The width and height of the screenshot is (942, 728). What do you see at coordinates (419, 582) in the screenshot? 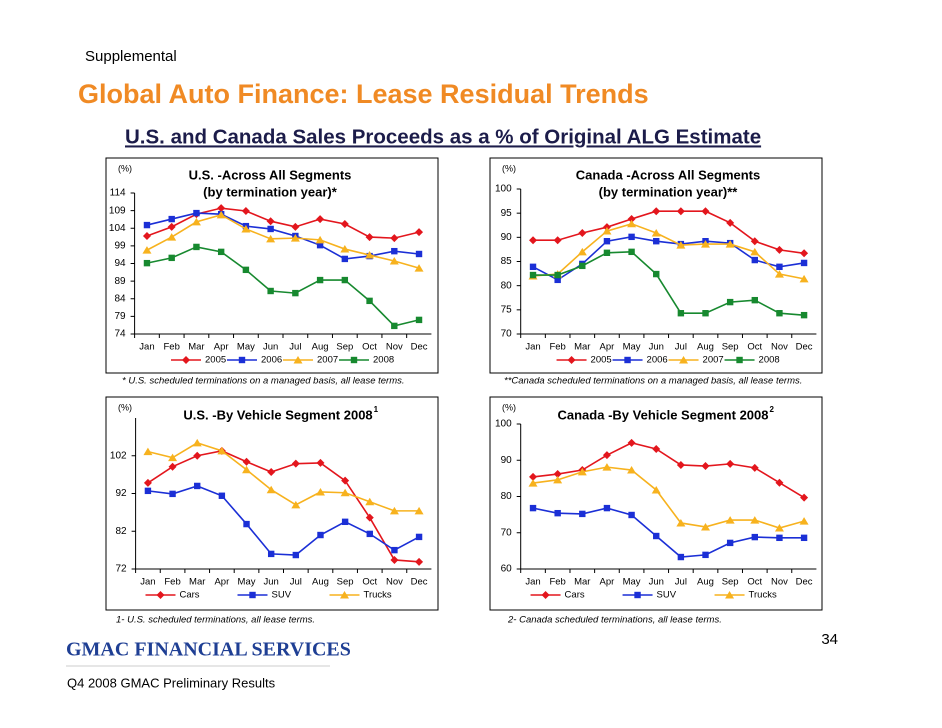
I see `x-tick-label: Dec` at bounding box center [419, 582].